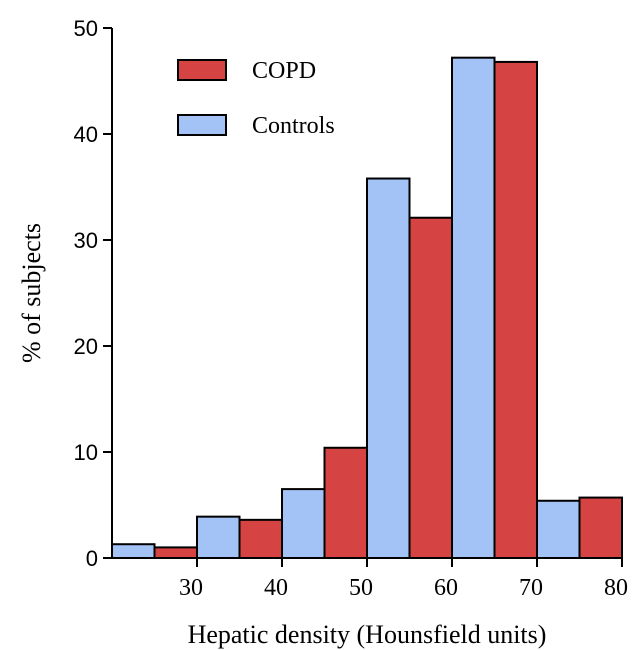  Describe the element at coordinates (86, 346) in the screenshot. I see `y-tick-label: 20` at that location.